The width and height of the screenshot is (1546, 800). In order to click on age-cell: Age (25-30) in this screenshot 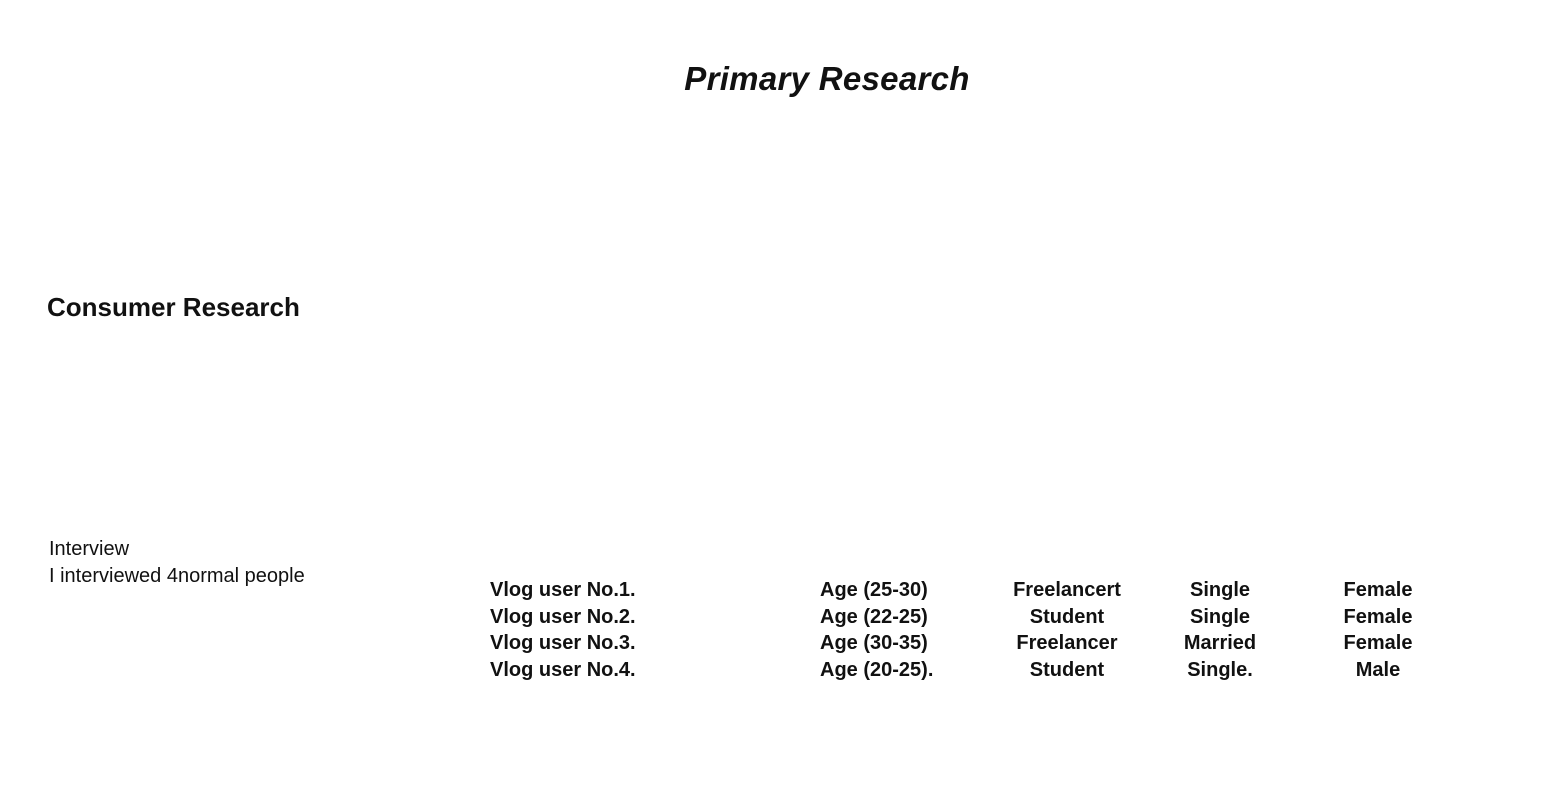, I will do `click(874, 590)`.